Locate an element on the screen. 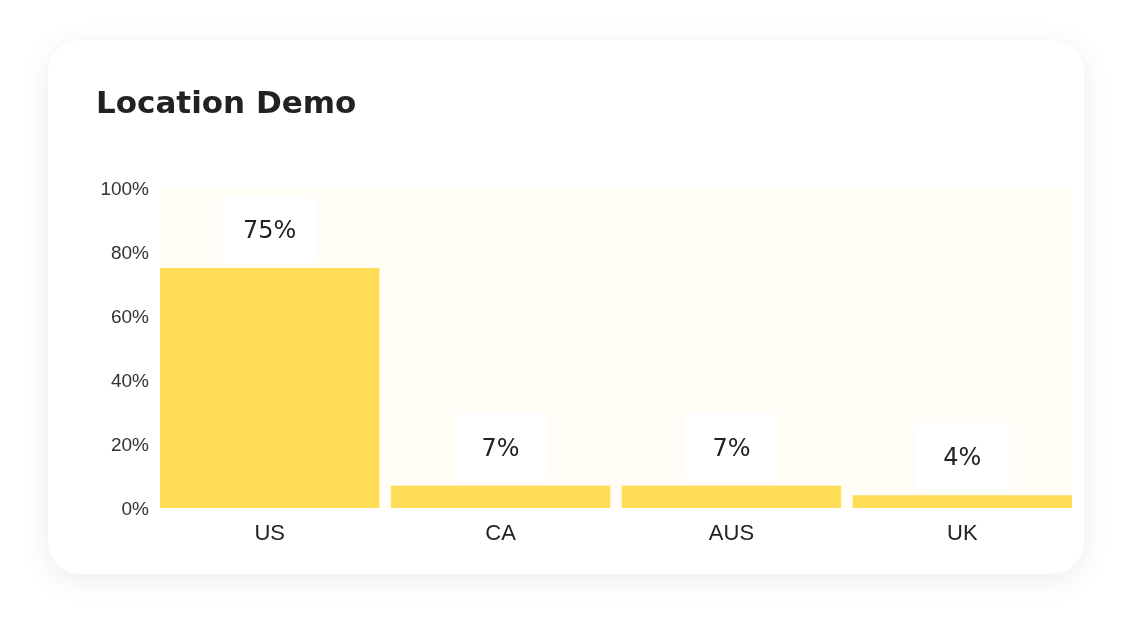 This screenshot has width=1132, height=630. x-tick-label: AUS is located at coordinates (731, 532).